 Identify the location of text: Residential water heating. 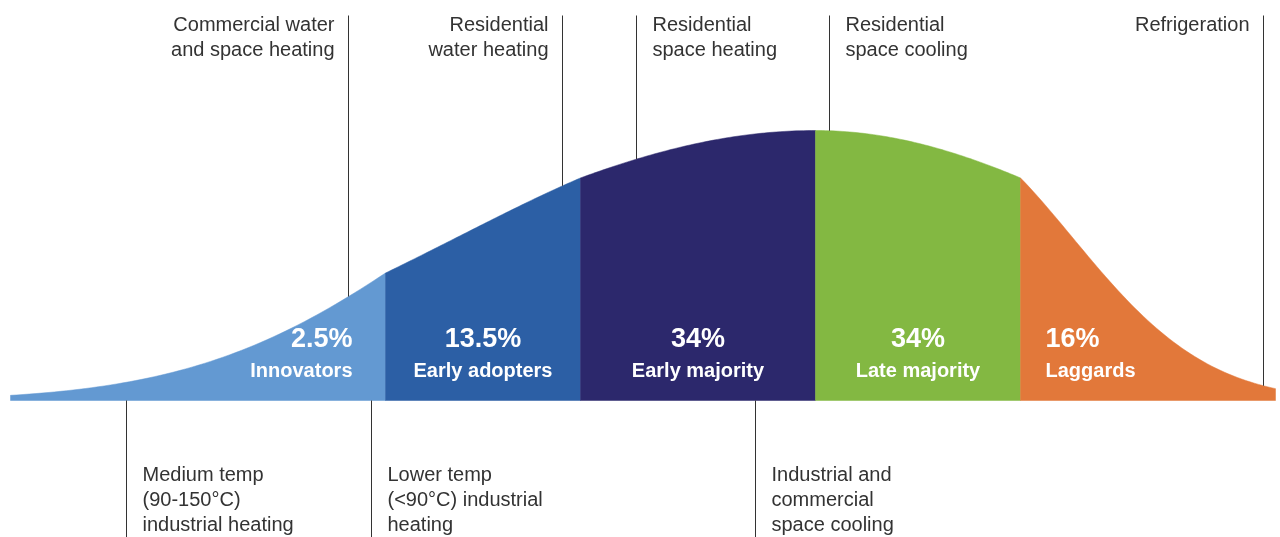
(488, 36).